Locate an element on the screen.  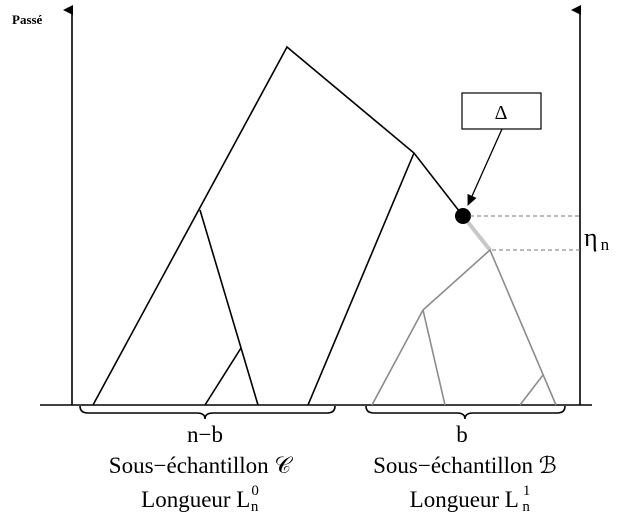
arrow is located at coordinates (485, 167).